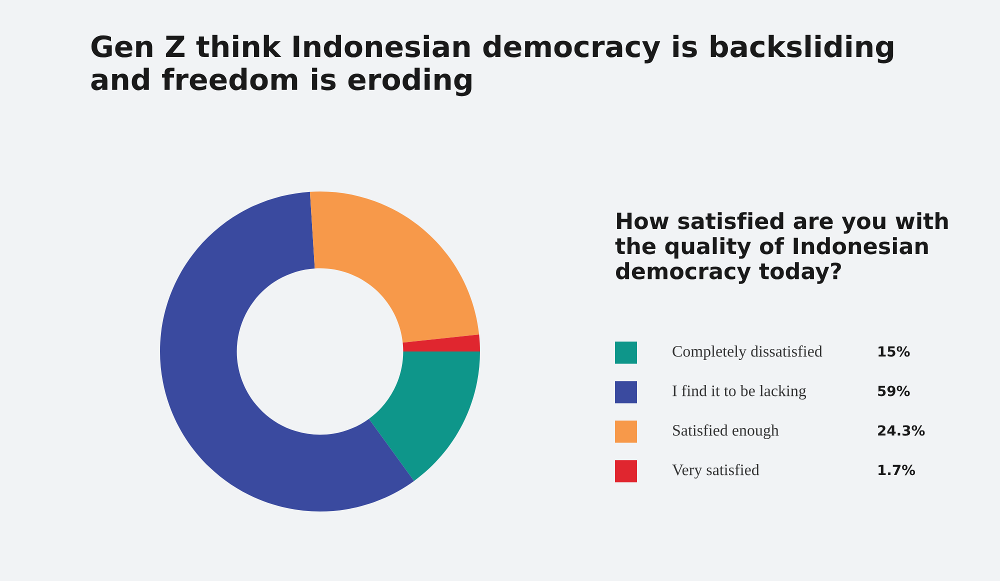 Image resolution: width=1000 pixels, height=581 pixels. I want to click on data-label: 59%, so click(894, 391).